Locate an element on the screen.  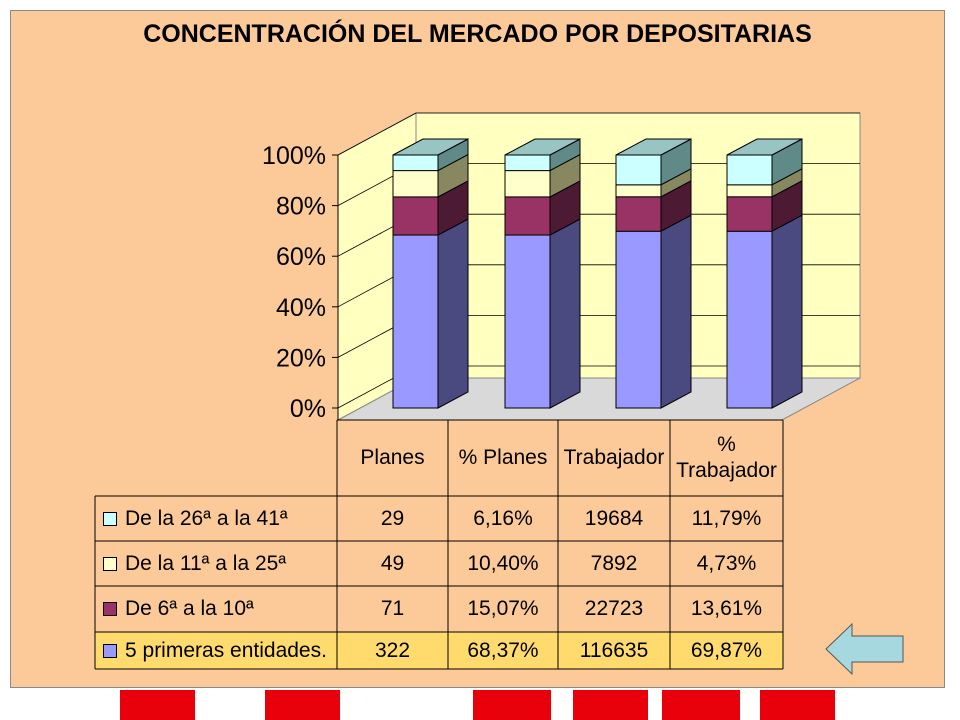
table-cell: 6,16% is located at coordinates (503, 518).